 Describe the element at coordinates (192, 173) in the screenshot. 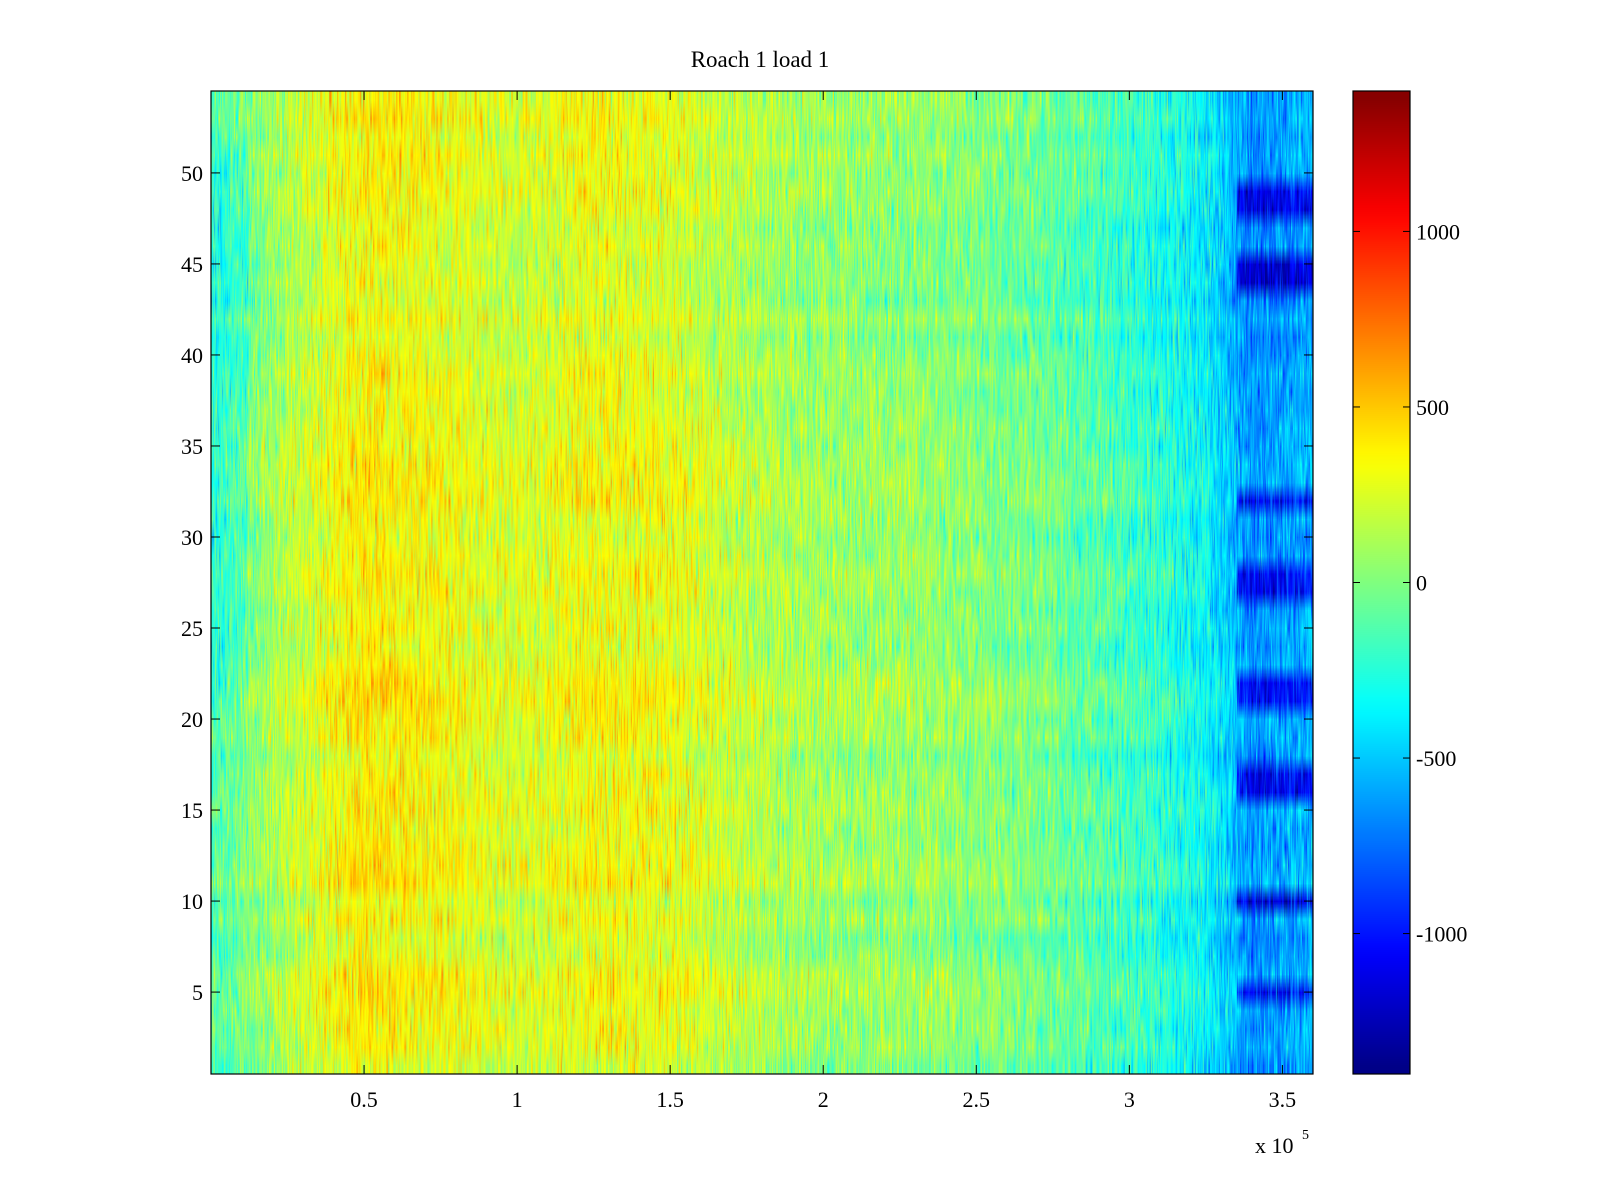

I see `y-tick-label: 50` at that location.